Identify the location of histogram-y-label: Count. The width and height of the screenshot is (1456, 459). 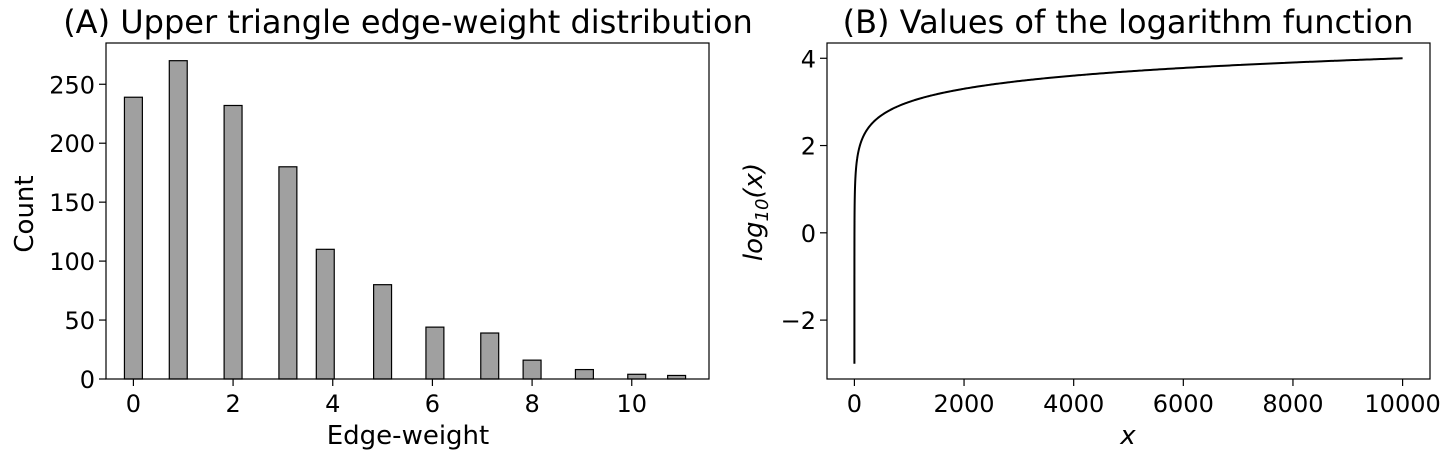
(25, 213).